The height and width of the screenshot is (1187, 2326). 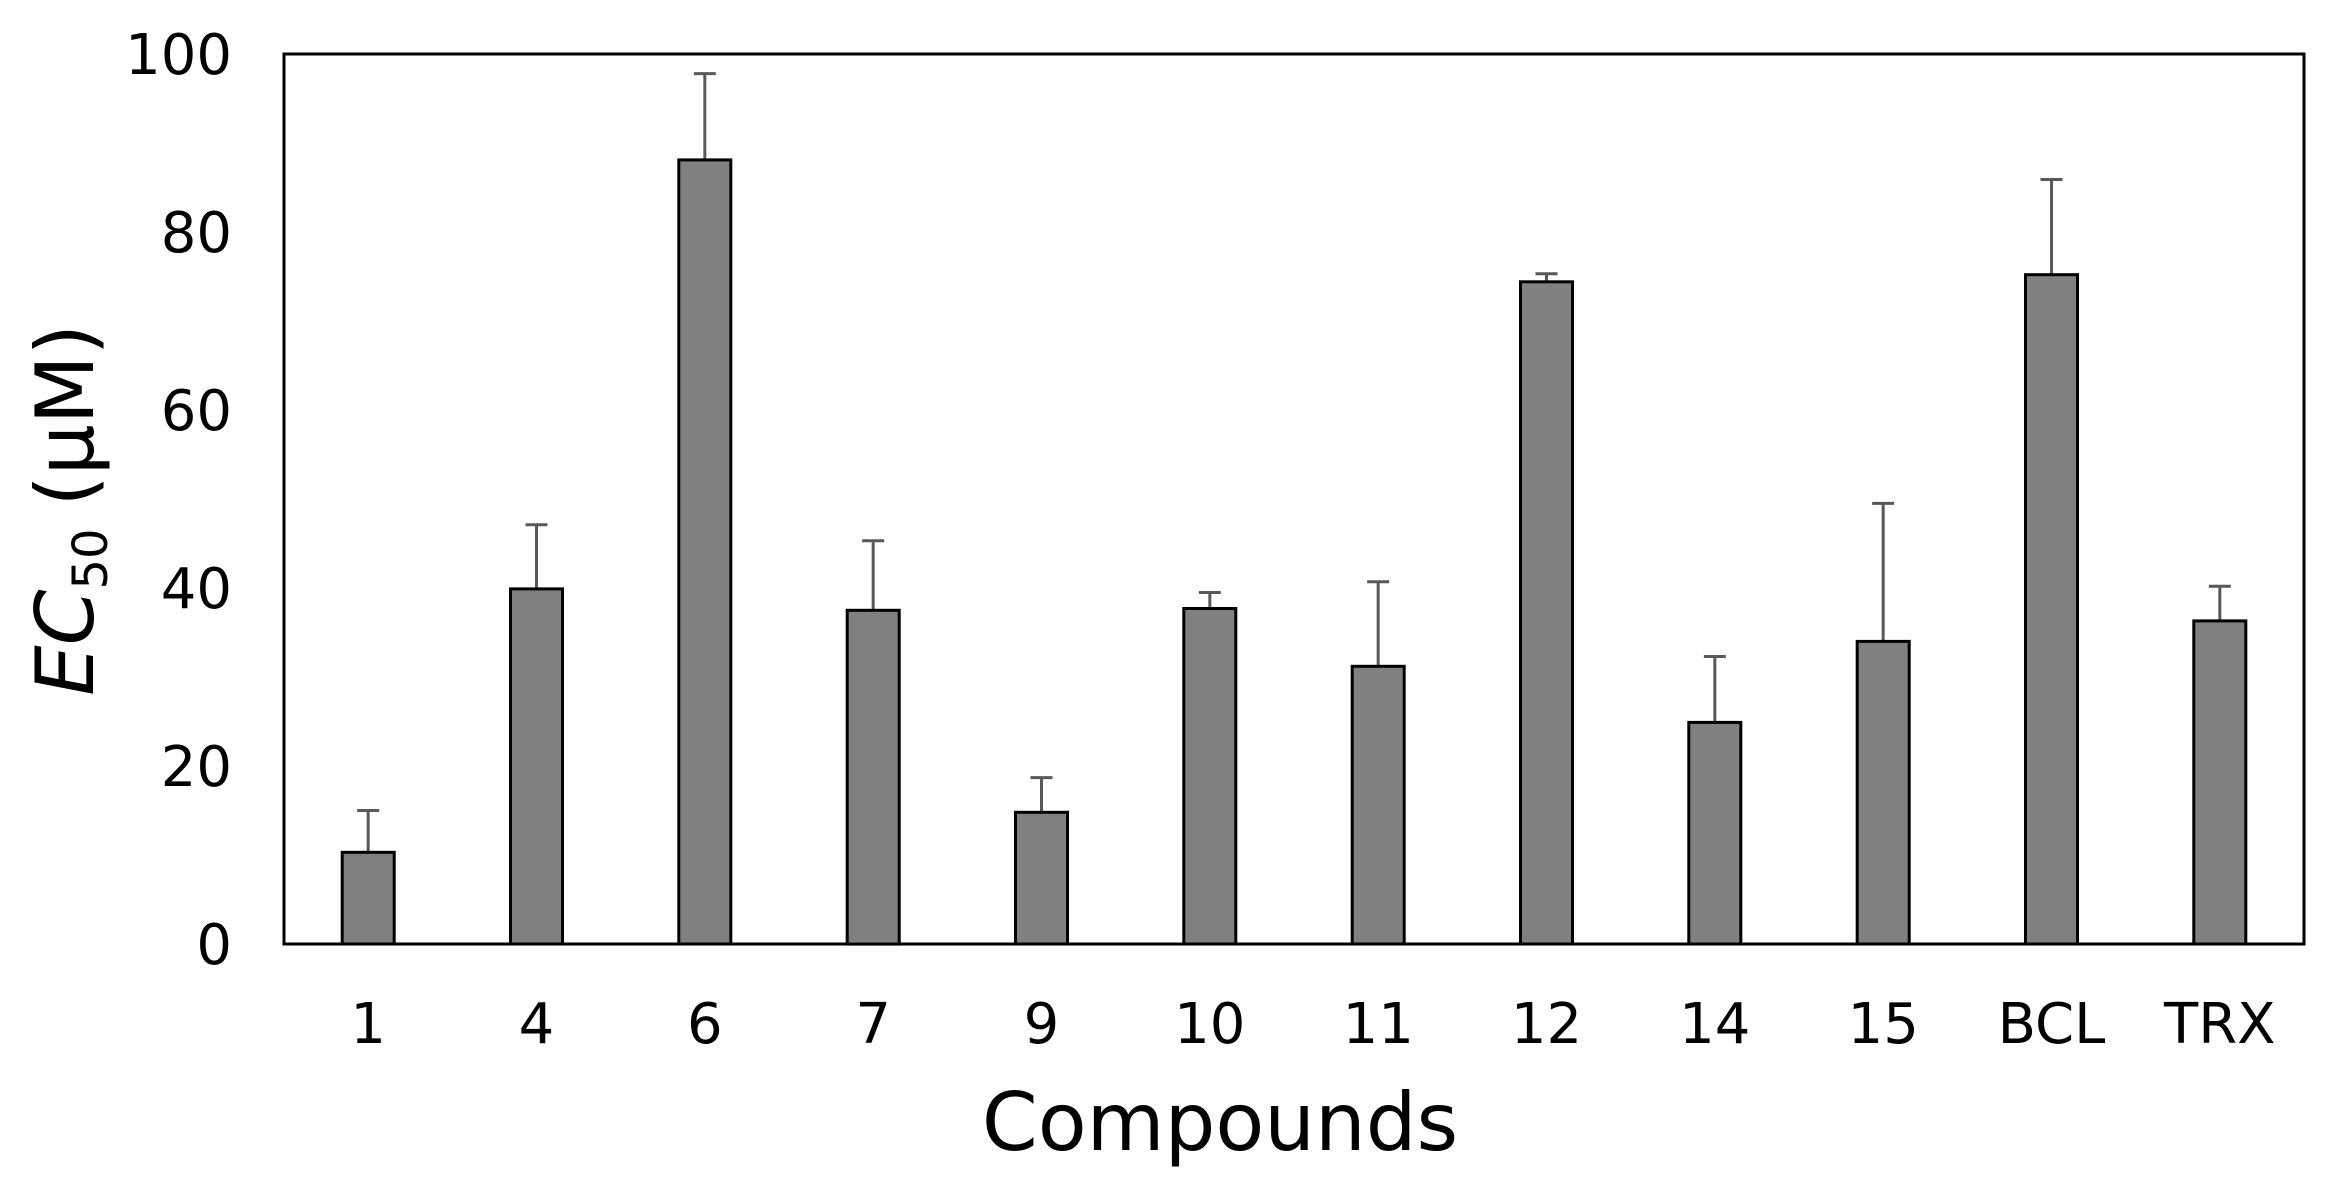 I want to click on x-tick-label: 10, so click(x=1209, y=1024).